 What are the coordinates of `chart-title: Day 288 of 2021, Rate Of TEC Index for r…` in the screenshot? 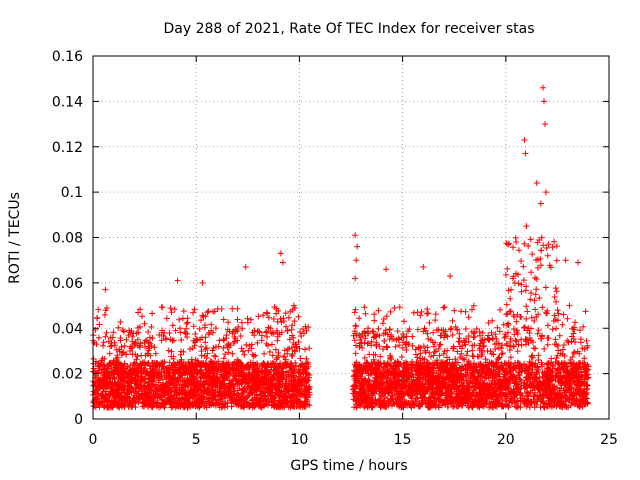 It's located at (348, 29).